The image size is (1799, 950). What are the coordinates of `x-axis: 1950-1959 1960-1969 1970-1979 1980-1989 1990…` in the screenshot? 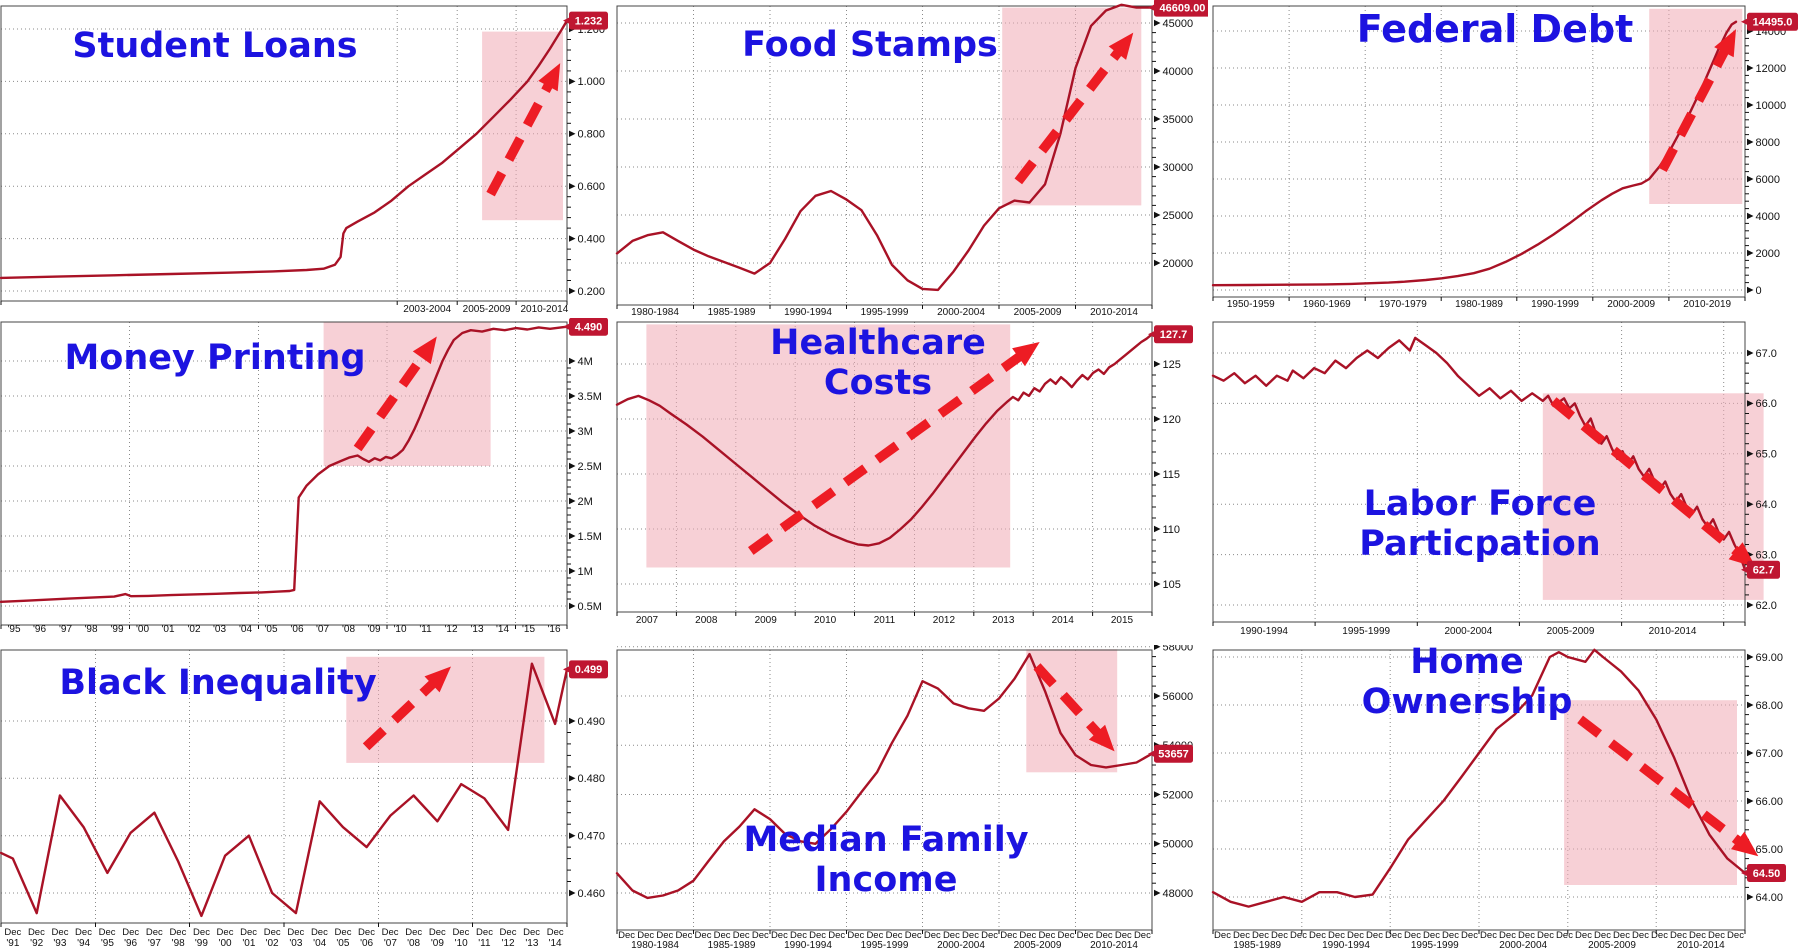 It's located at (1479, 303).